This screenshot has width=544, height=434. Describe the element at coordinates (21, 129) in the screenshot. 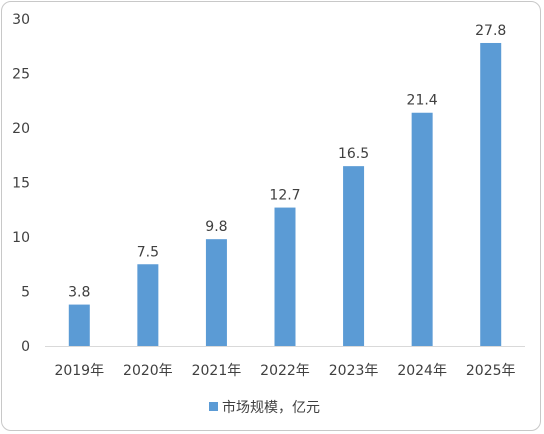

I see `y-tick-label: 20` at that location.